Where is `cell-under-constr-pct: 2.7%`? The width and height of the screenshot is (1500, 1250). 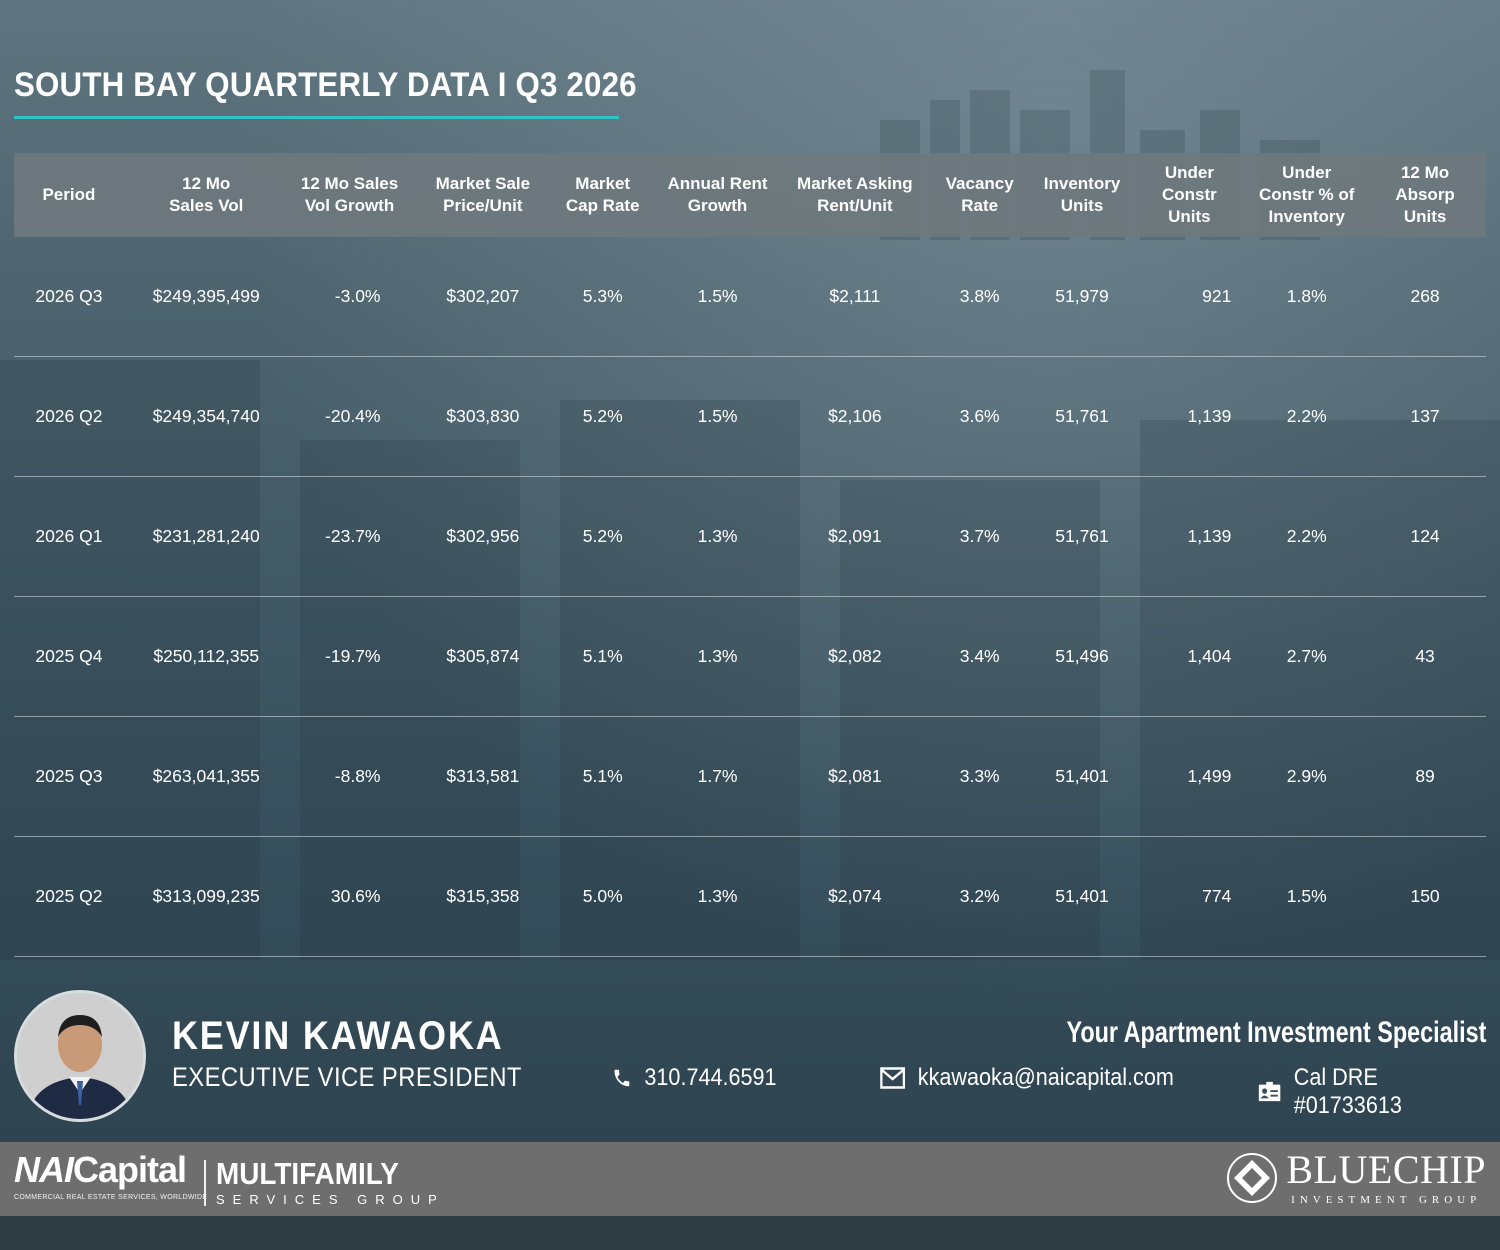 cell-under-constr-pct: 2.7% is located at coordinates (1306, 656).